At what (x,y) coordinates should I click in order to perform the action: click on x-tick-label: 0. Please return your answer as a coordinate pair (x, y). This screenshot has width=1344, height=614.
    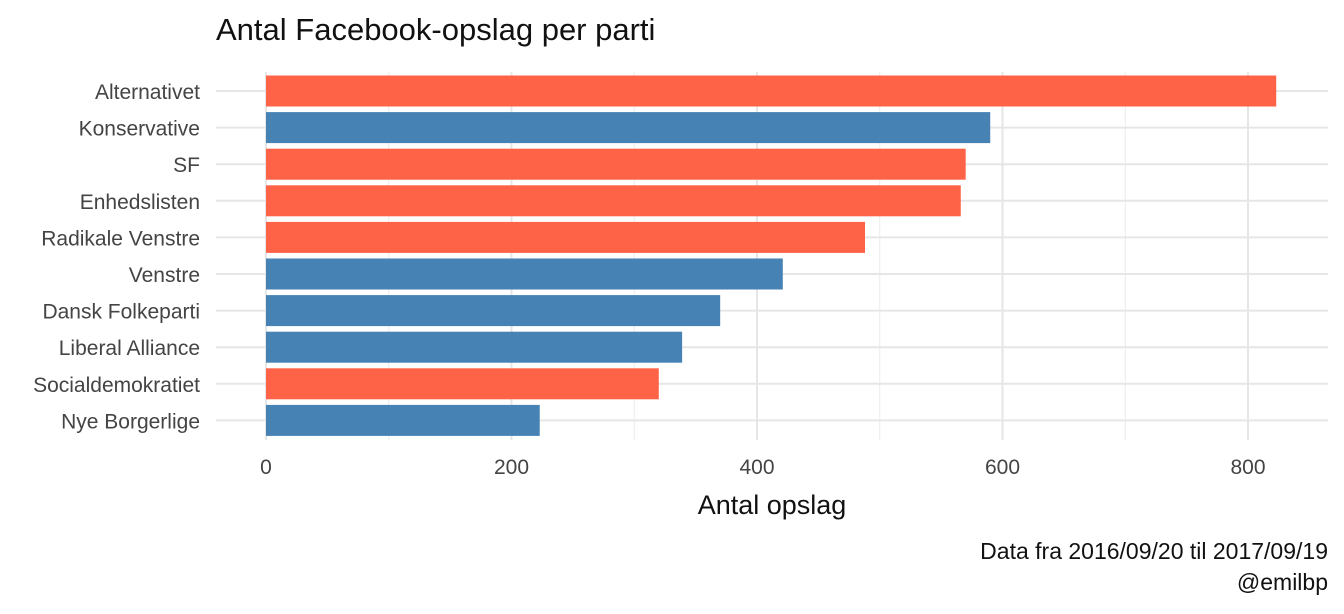
    Looking at the image, I should click on (266, 467).